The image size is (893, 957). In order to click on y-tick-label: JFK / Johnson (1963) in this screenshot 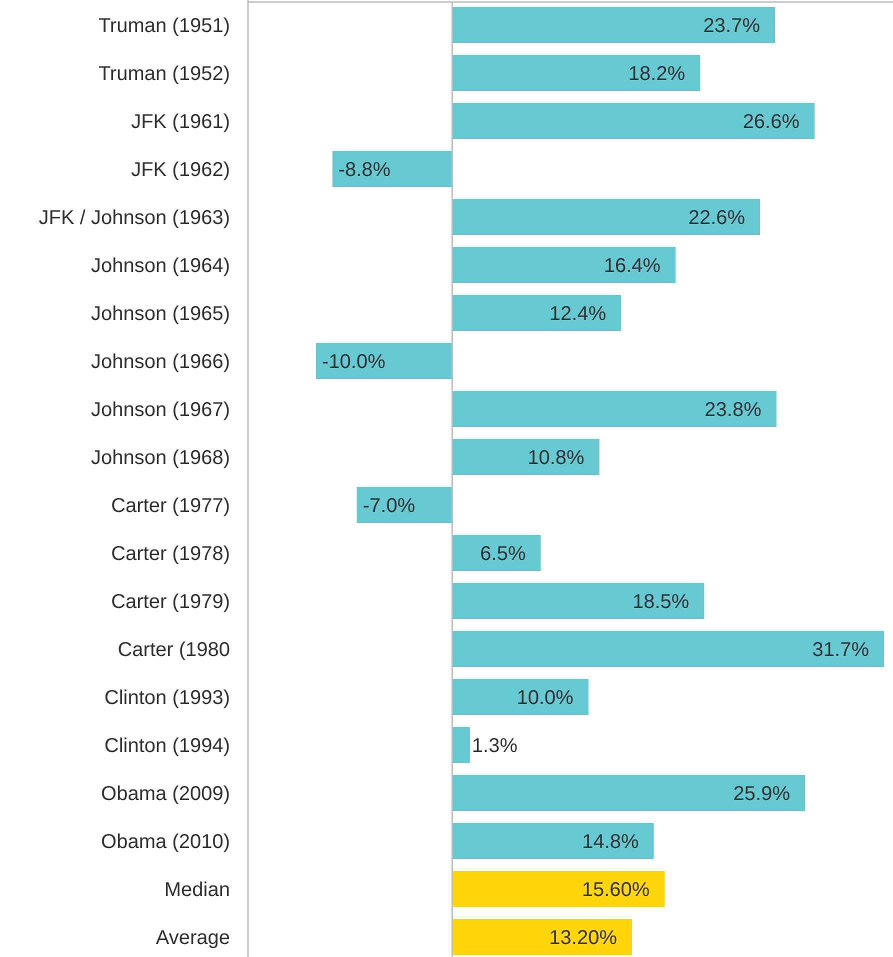, I will do `click(134, 218)`.